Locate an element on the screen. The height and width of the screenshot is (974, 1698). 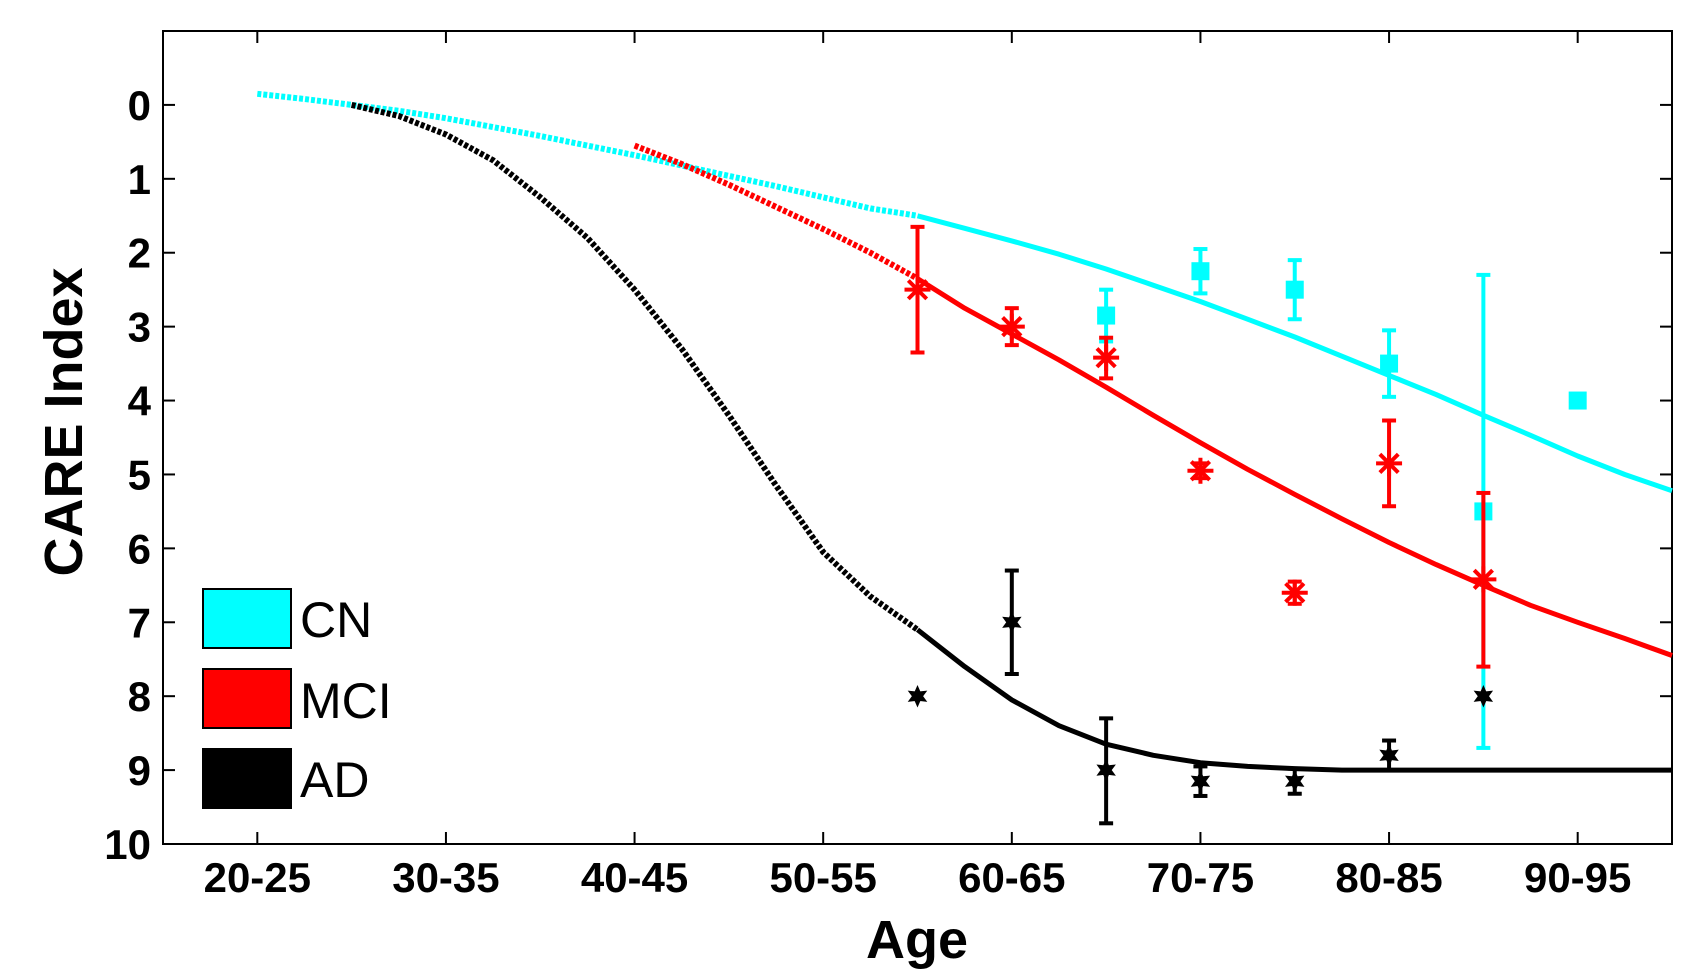
x-tick-label: 30-35 is located at coordinates (445, 877).